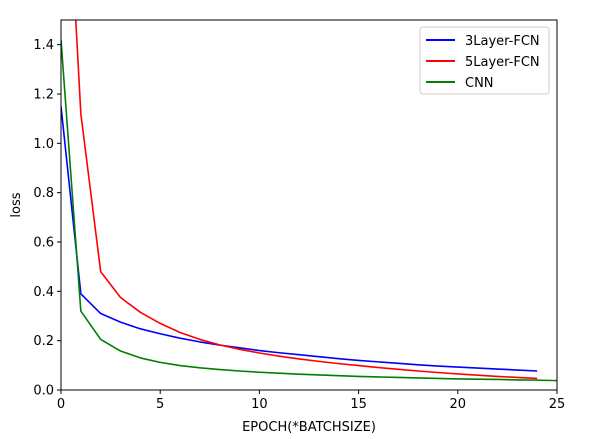 This screenshot has height=439, width=596. Describe the element at coordinates (43, 144) in the screenshot. I see `y-tick-label: 1.0` at that location.